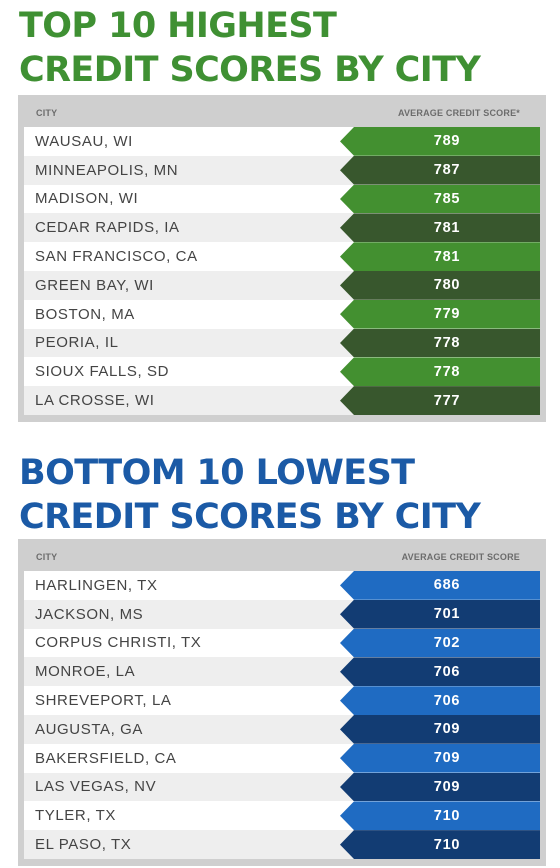  I want to click on table-row: TYLER, TX 710, so click(282, 816).